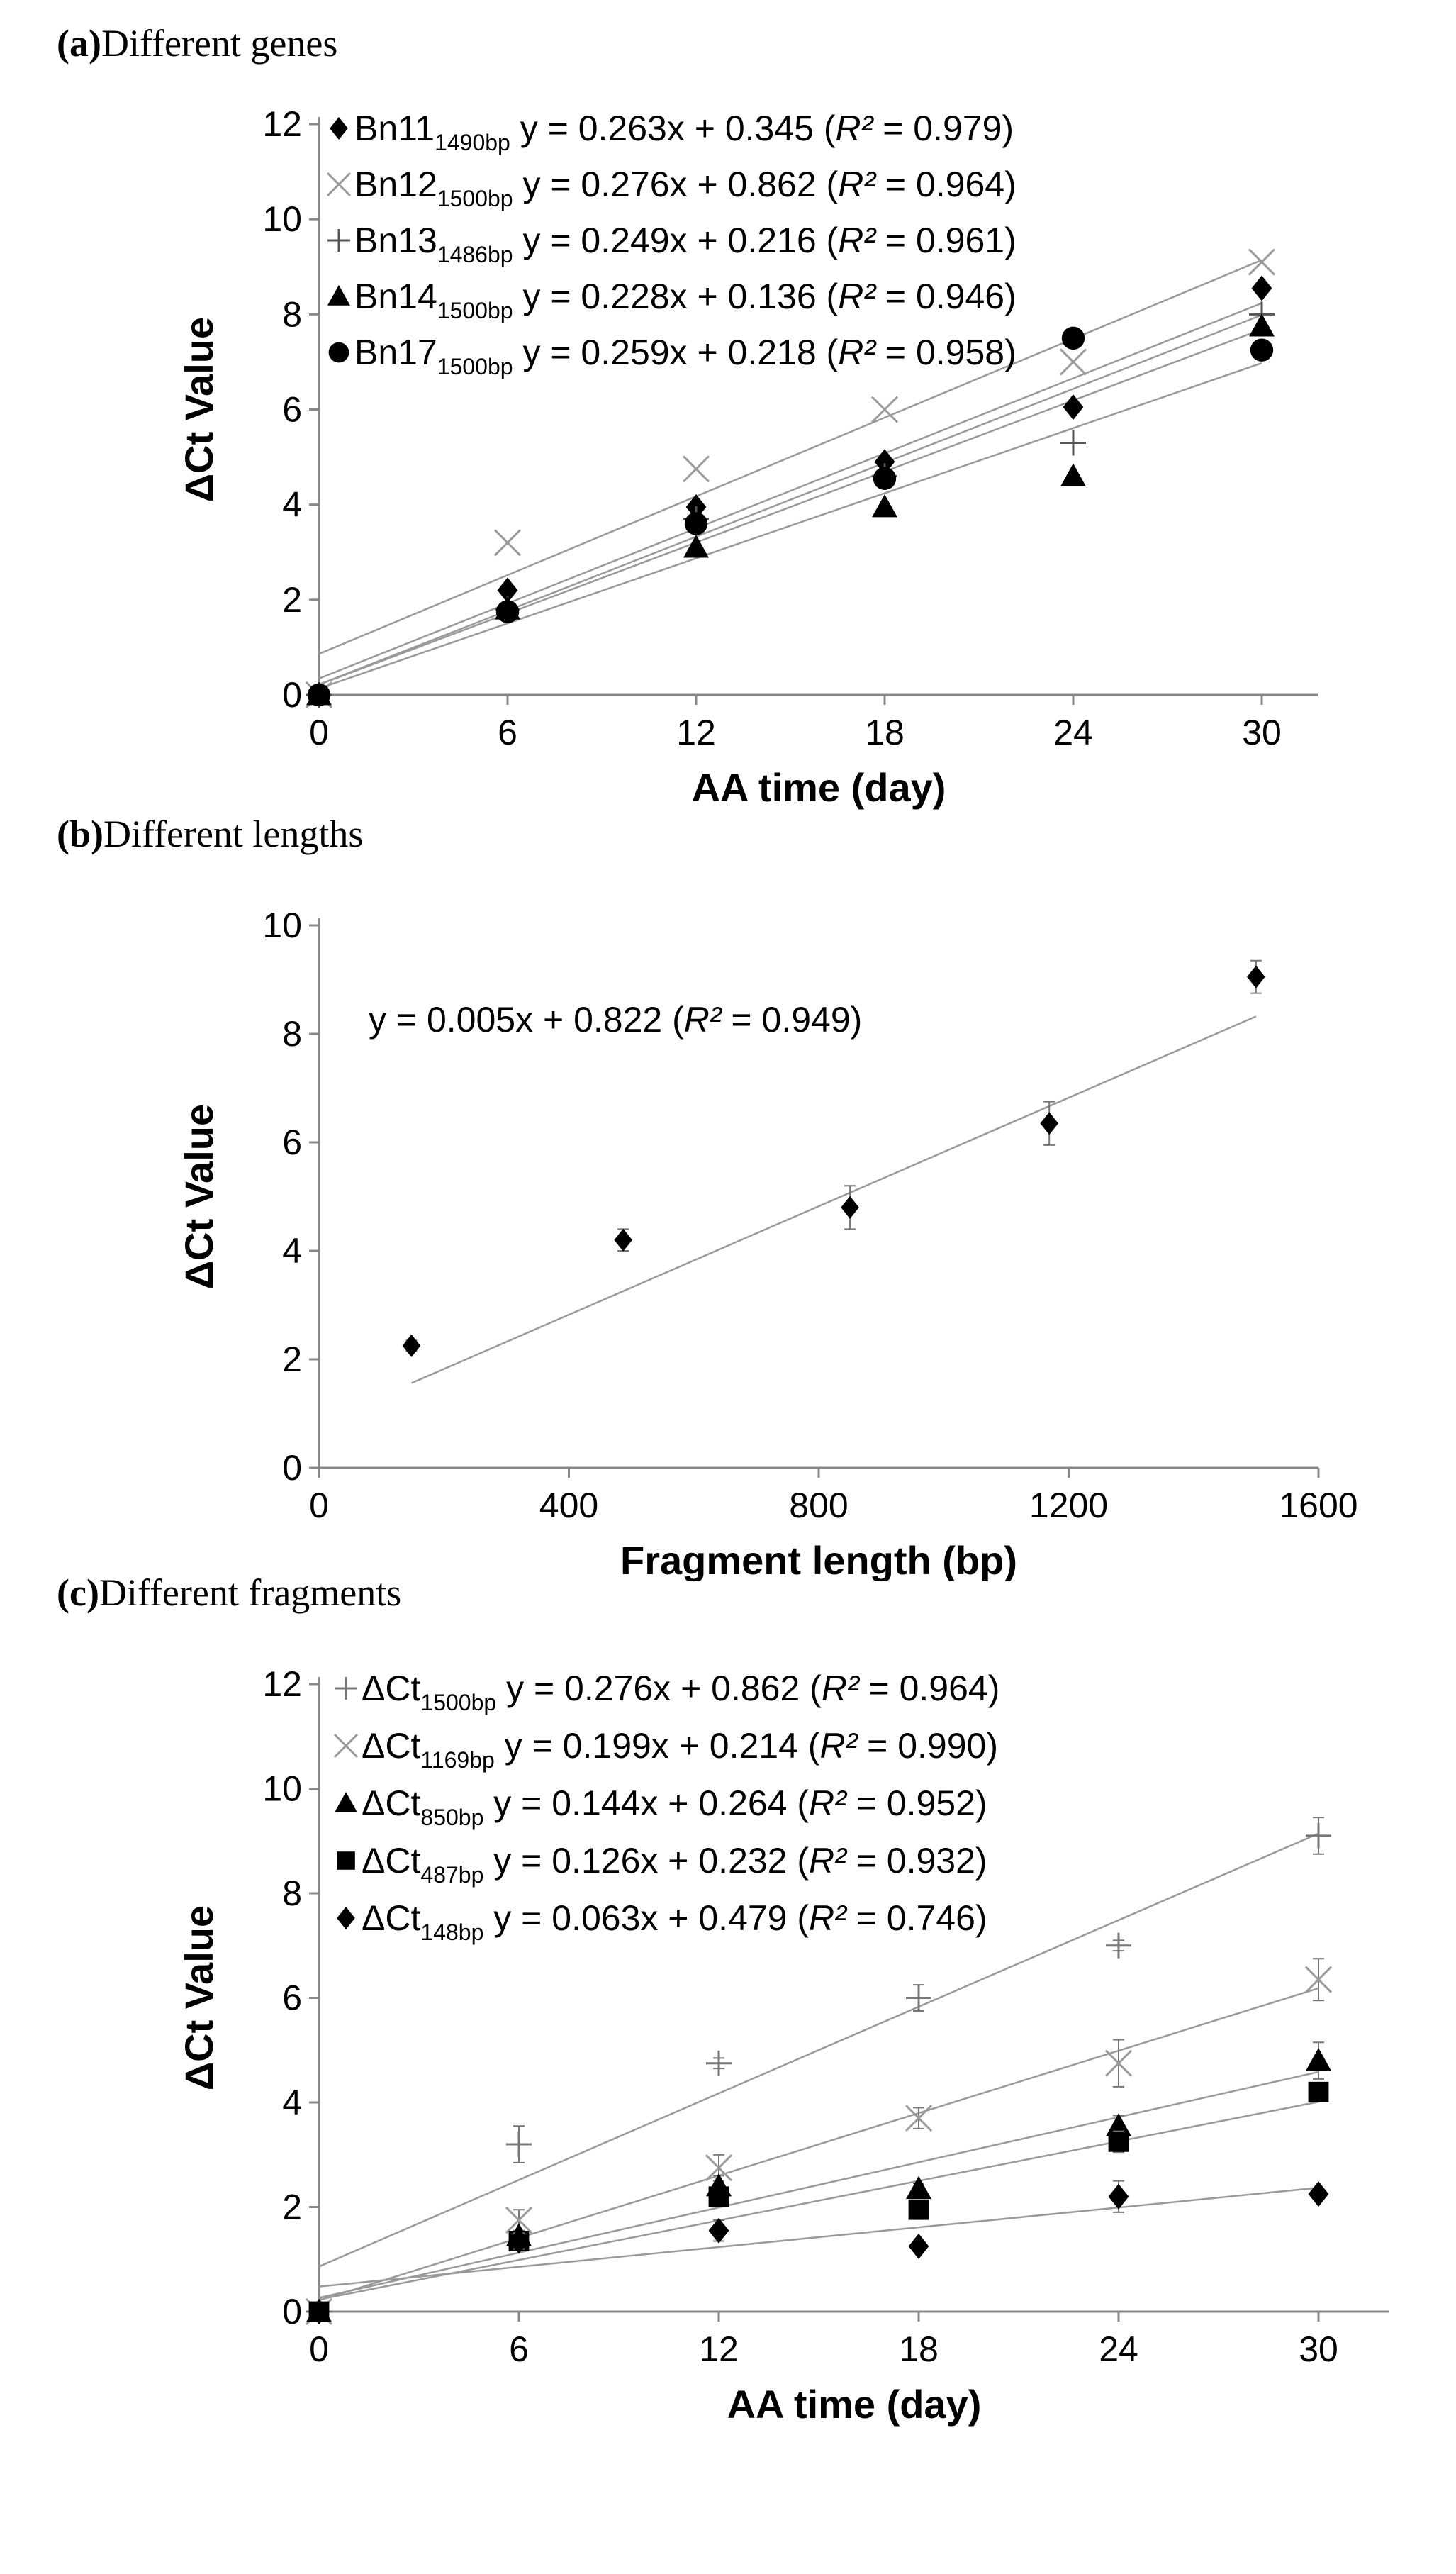  I want to click on equation-r2-value: = 0.949), so click(793, 1020).